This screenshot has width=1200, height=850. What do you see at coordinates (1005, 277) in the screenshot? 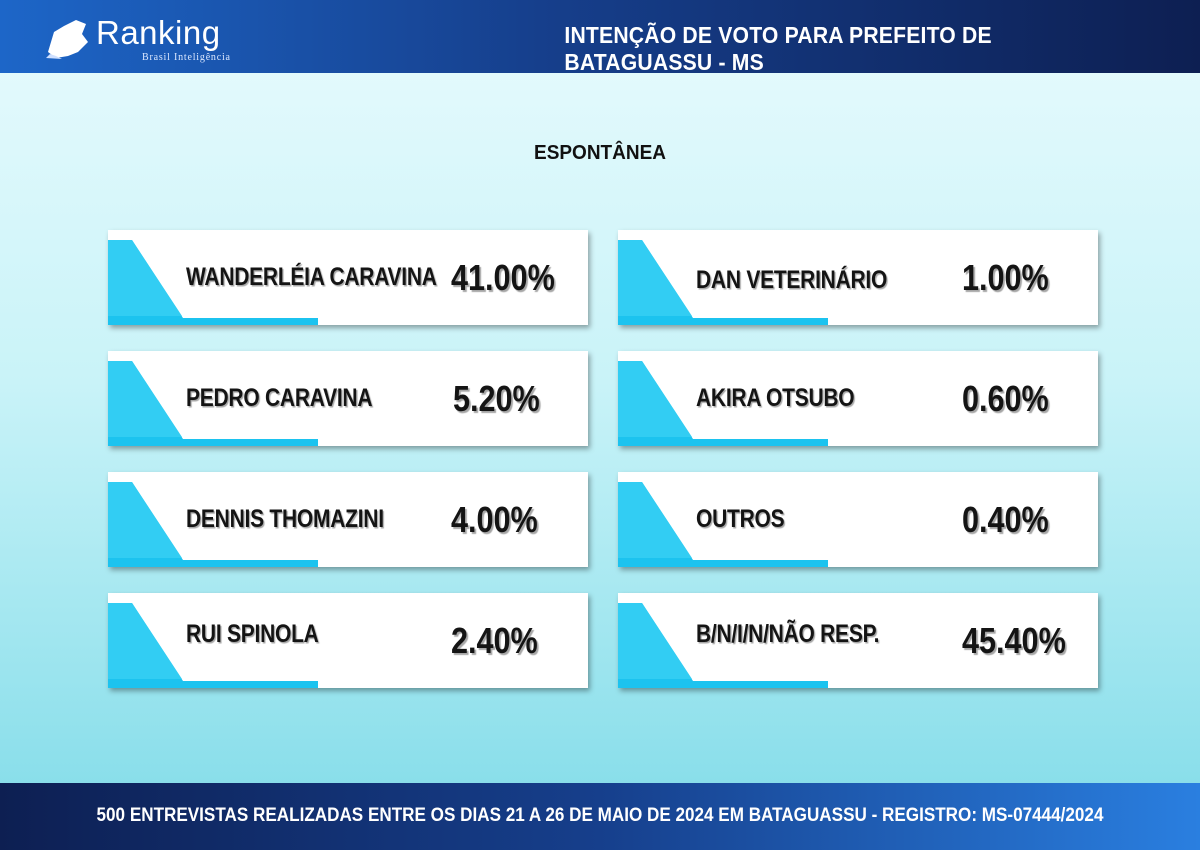
I see `candidate-percentage: 1.00%` at bounding box center [1005, 277].